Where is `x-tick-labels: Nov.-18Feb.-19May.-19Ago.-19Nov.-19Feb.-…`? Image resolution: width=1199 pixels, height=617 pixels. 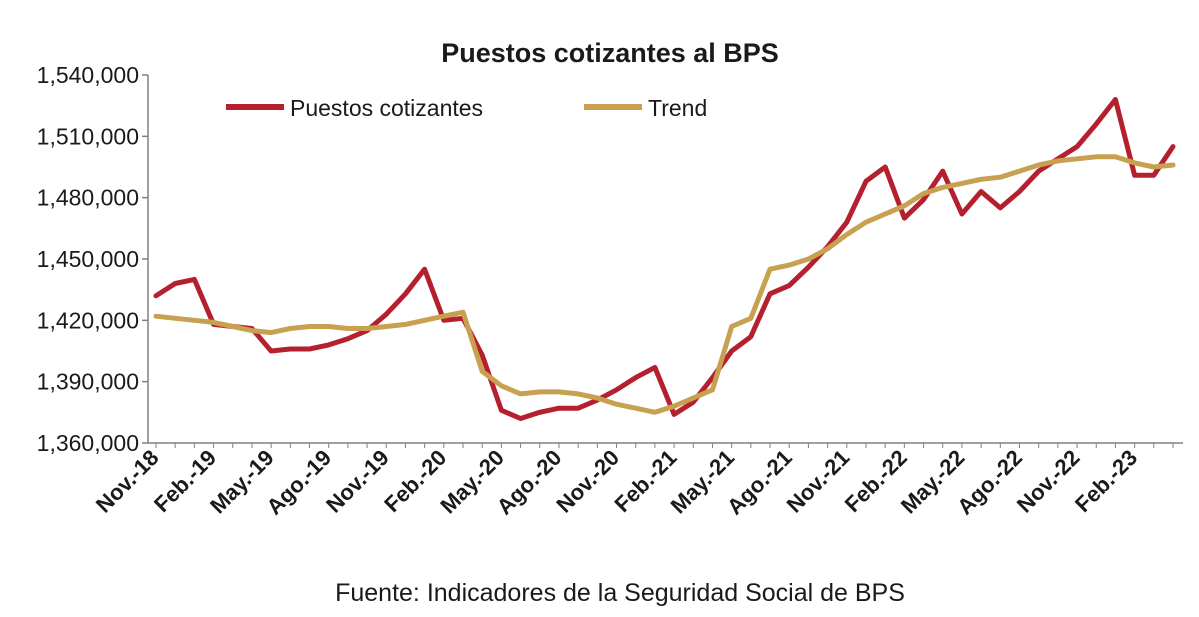 x-tick-labels: Nov.-18Feb.-19May.-19Ago.-19Nov.-19Feb.-… is located at coordinates (632, 481).